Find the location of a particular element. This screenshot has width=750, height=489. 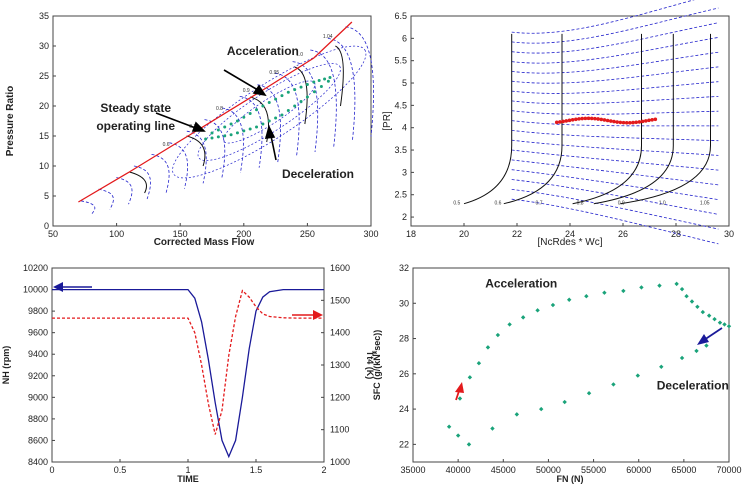

compressor-map-x-tick-label: 150 is located at coordinates (180, 234).